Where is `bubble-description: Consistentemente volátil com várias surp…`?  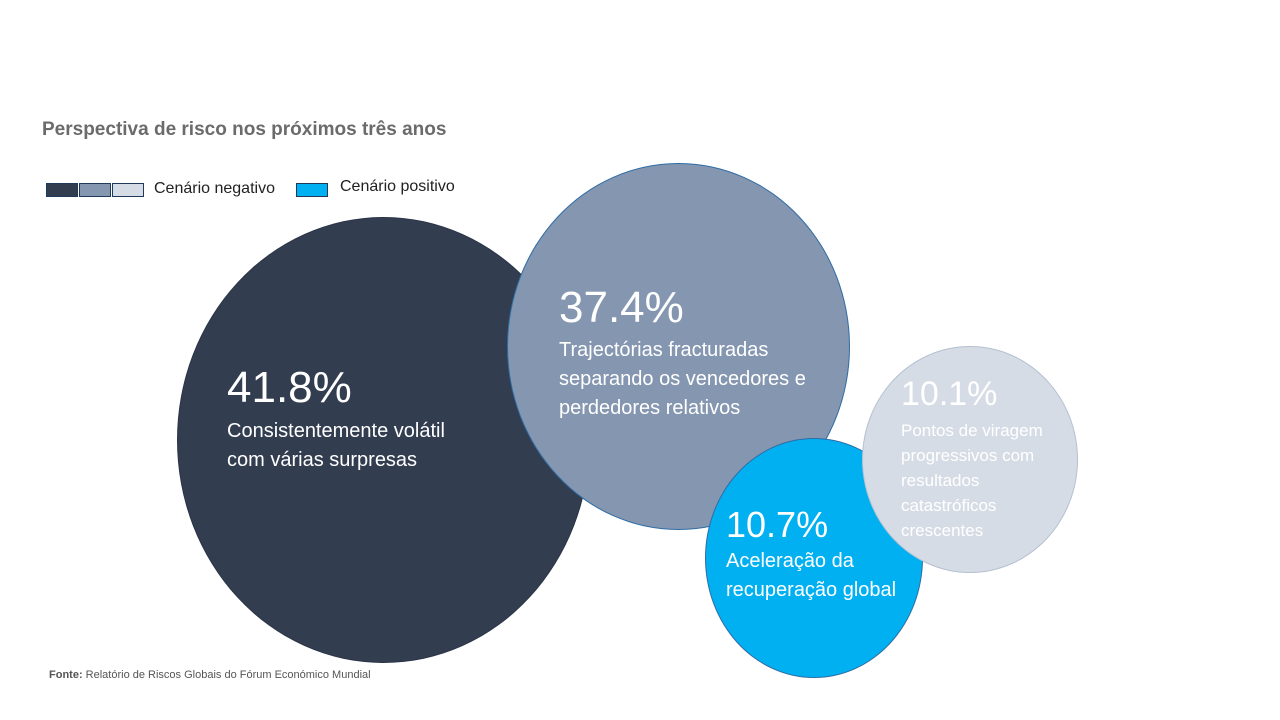 bubble-description: Consistentemente volátil com várias surp… is located at coordinates (336, 445).